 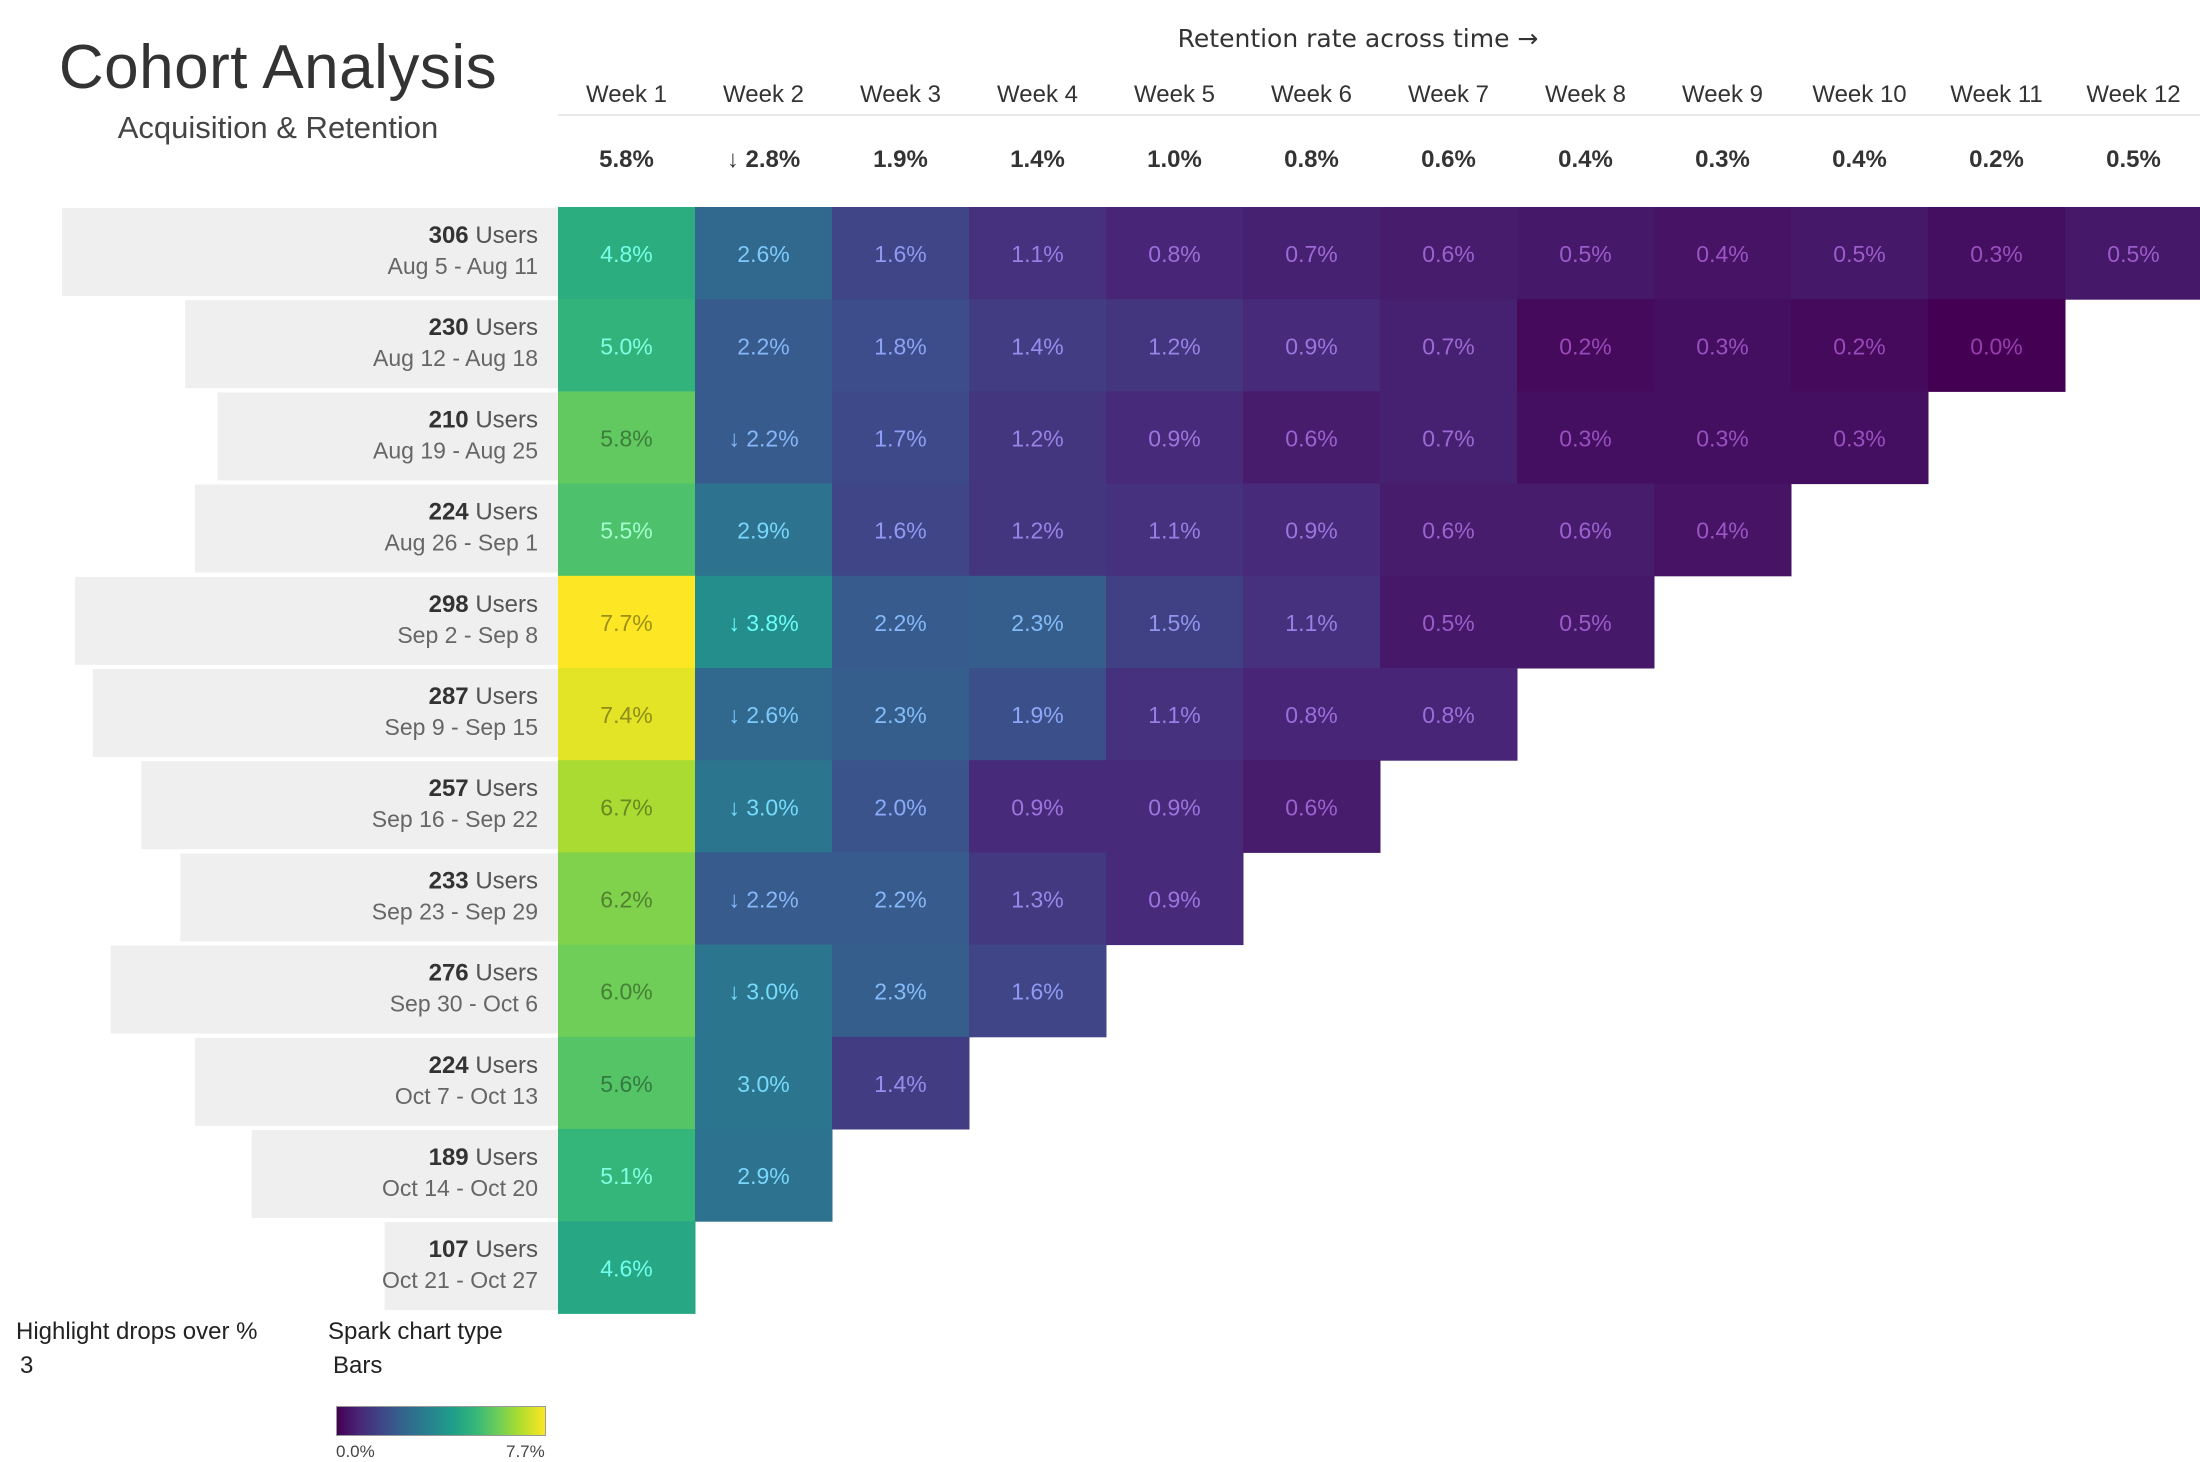 I want to click on cohort-date-range: Sep 23 - Sep 29, so click(x=455, y=911).